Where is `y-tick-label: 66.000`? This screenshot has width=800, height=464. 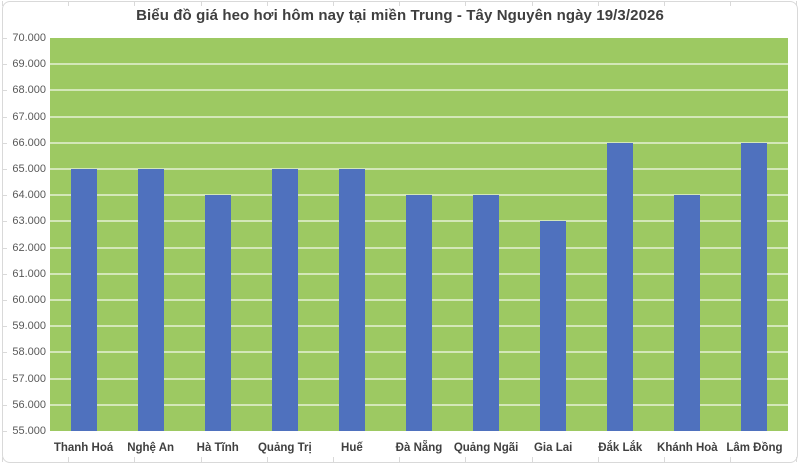
y-tick-label: 66.000 is located at coordinates (29, 142).